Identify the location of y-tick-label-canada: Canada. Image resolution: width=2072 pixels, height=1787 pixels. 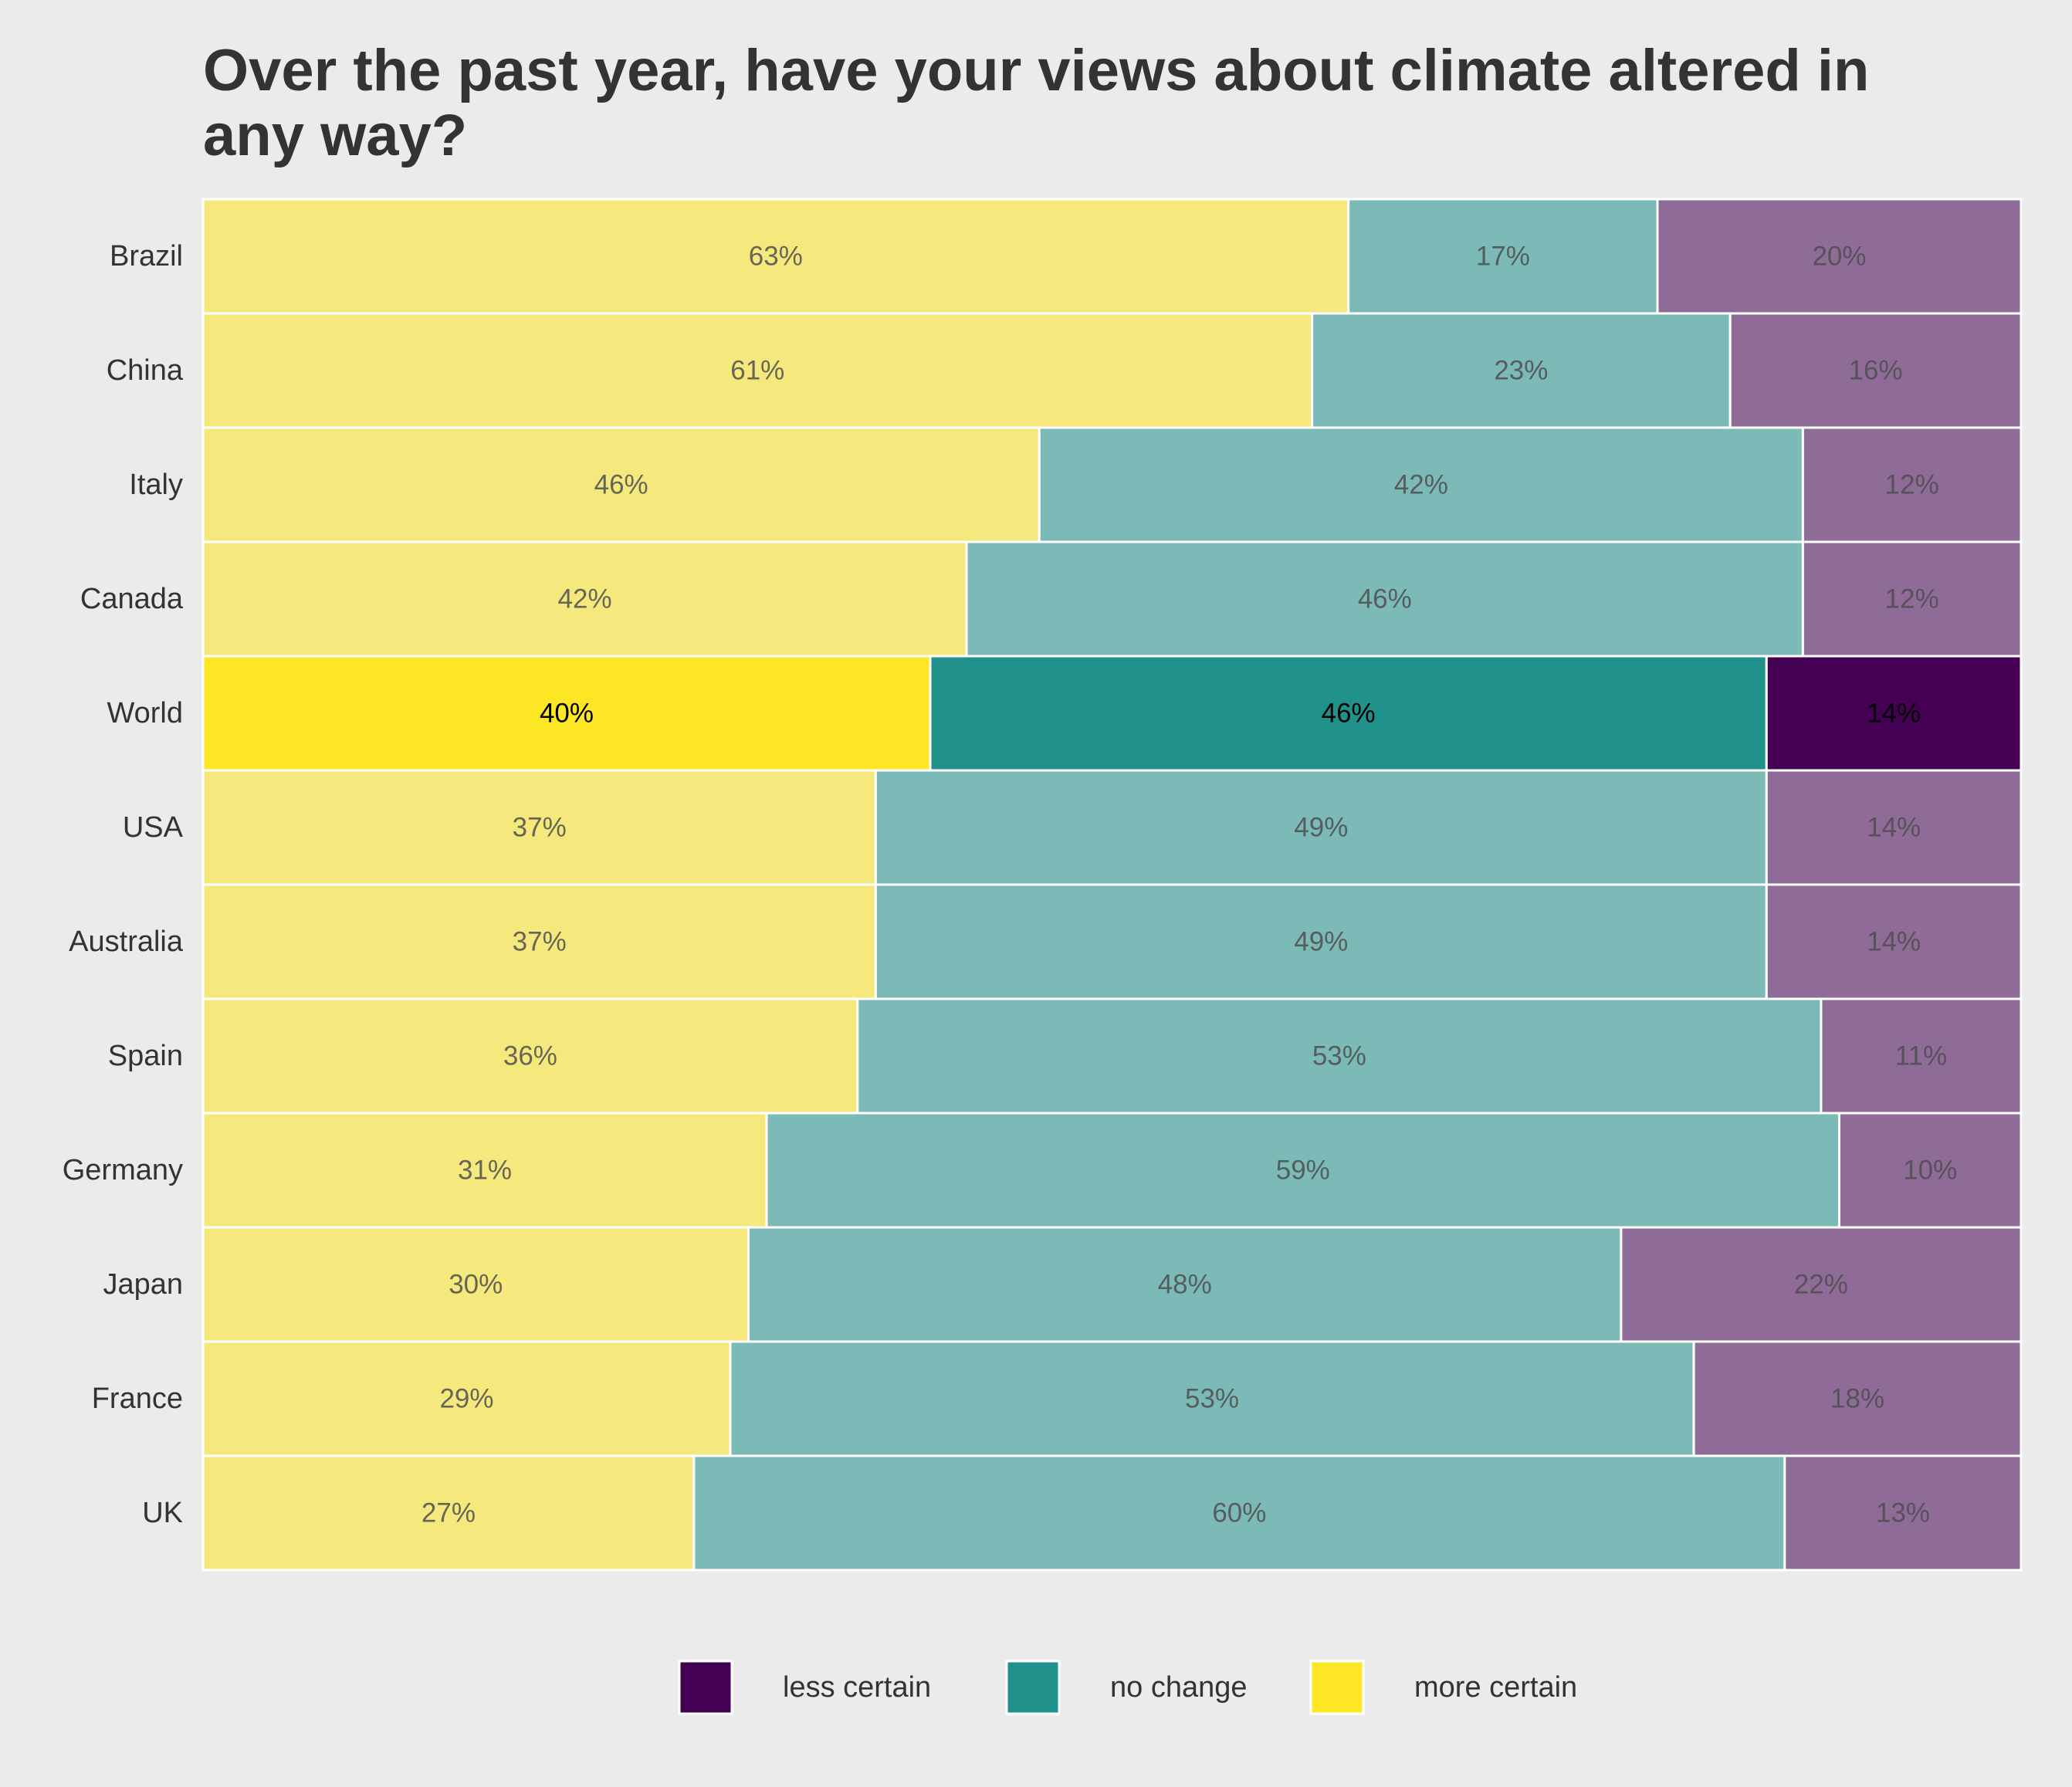
(132, 599).